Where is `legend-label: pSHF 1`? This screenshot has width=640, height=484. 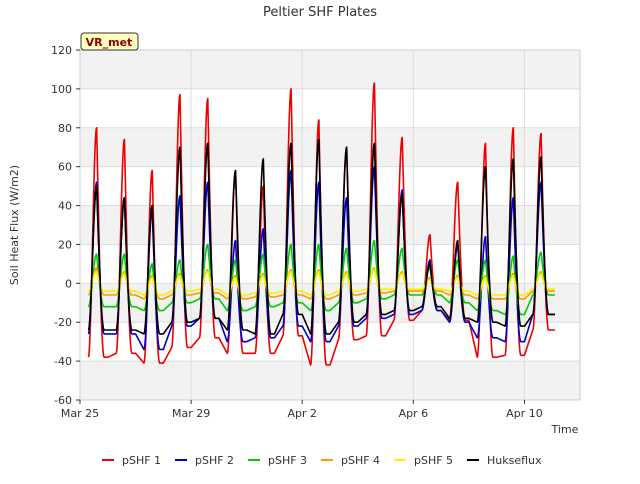
legend-label: pSHF 1 is located at coordinates (141, 460).